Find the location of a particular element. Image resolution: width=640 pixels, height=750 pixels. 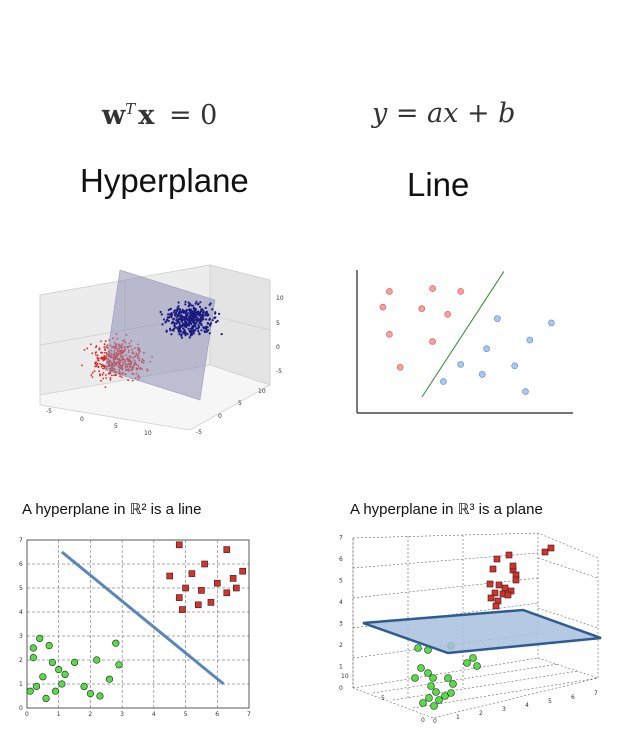

z-tick: 4 is located at coordinates (341, 602).